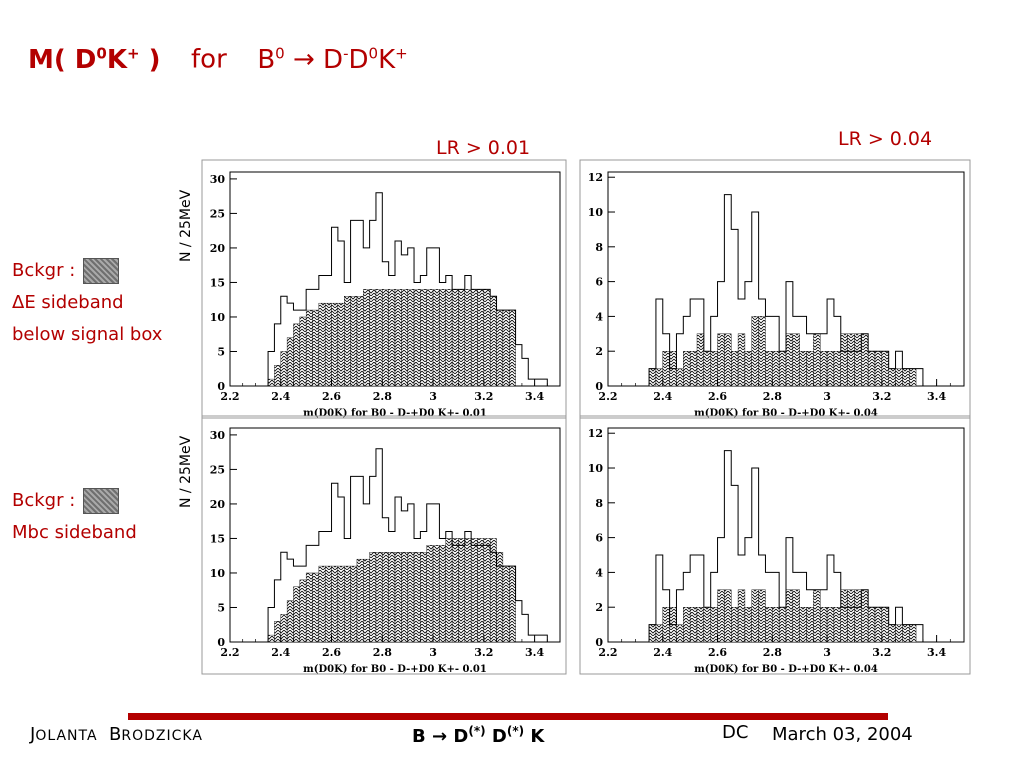  Describe the element at coordinates (607, 396) in the screenshot. I see `x-tick-label: 2.2` at that location.